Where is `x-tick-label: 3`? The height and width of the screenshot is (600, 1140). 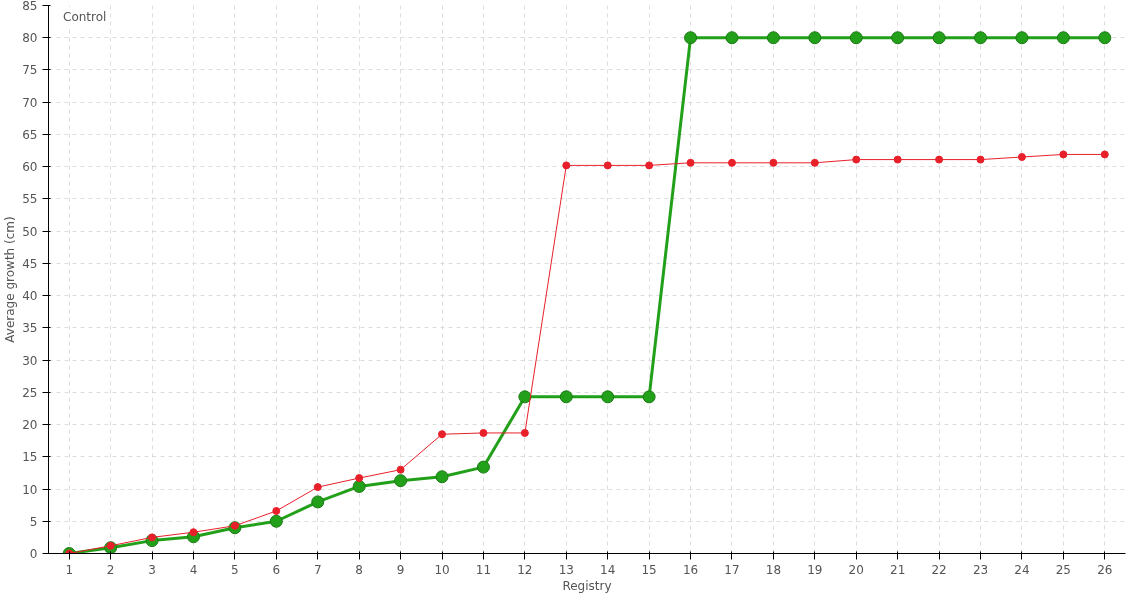 x-tick-label: 3 is located at coordinates (152, 569).